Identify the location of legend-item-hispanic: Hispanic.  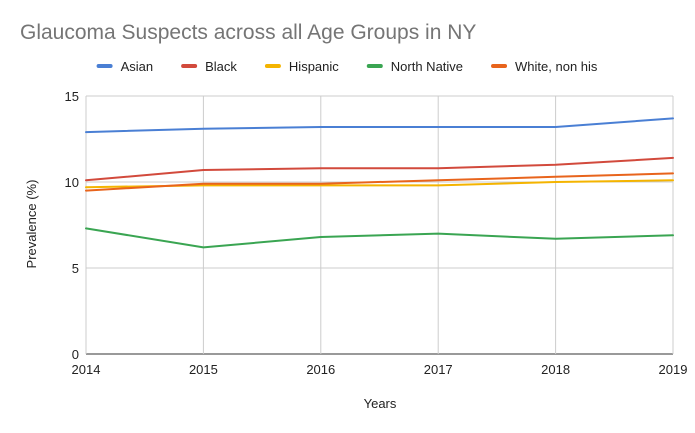
(301, 66).